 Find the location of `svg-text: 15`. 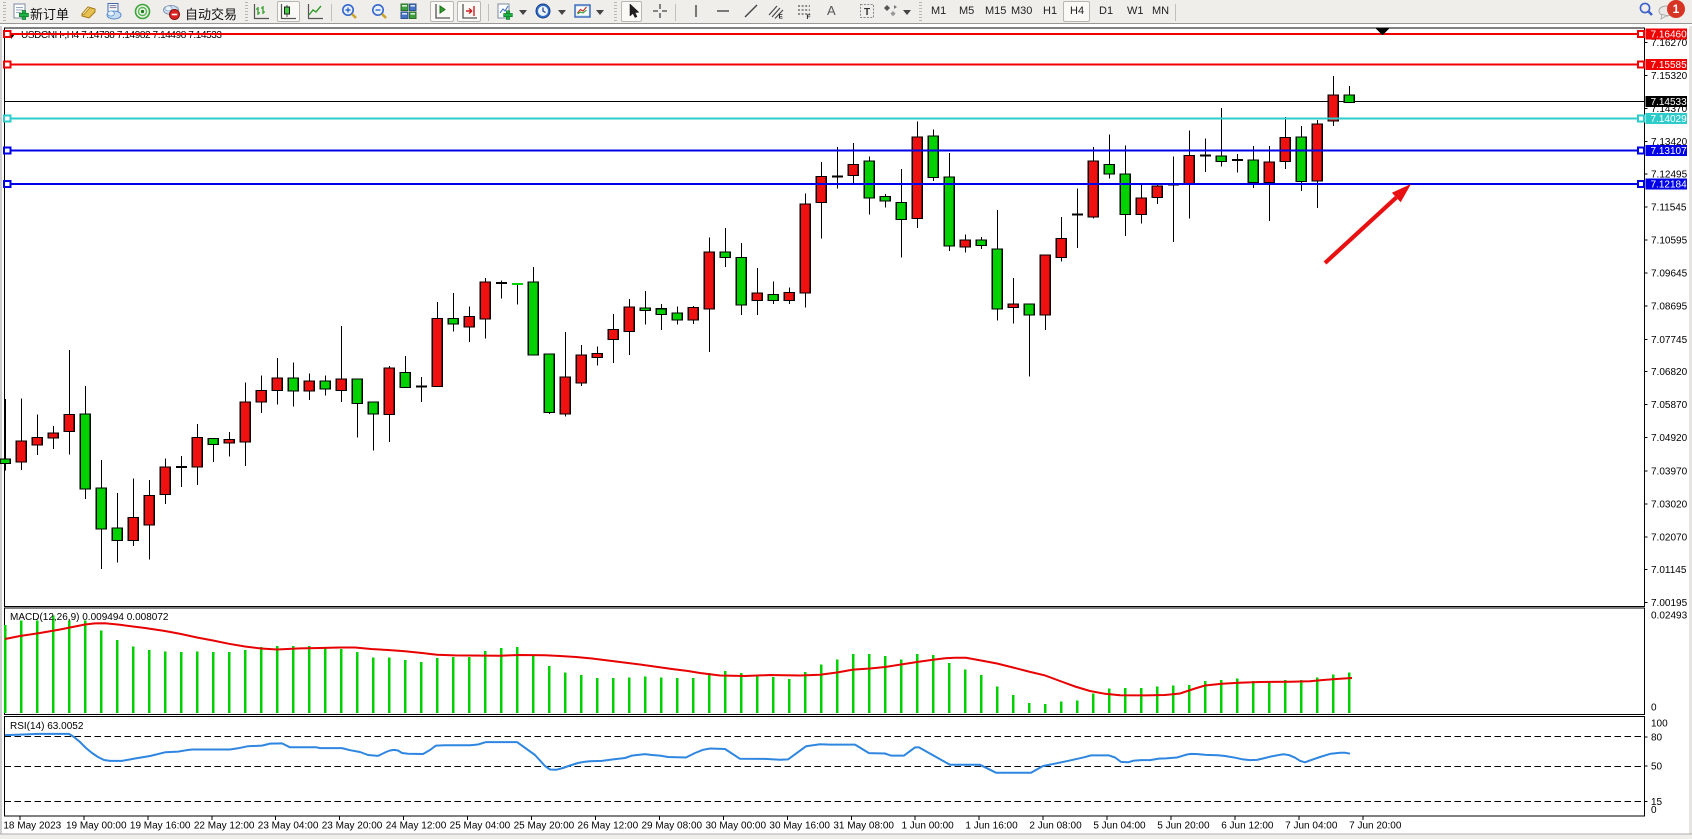

svg-text: 15 is located at coordinates (1657, 802).